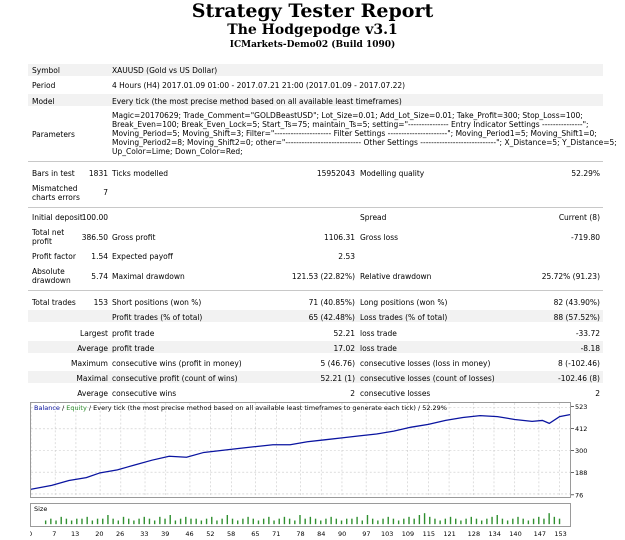 This screenshot has width=625, height=540. I want to click on expected-payoff-label: Expected payoff, so click(142, 256).